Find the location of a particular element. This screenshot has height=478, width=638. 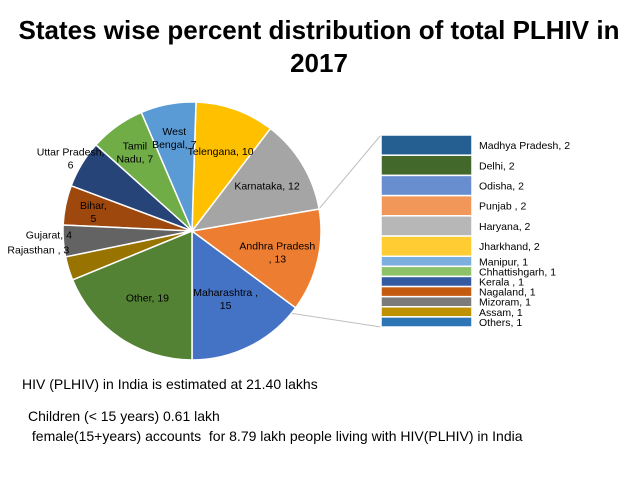

bar-label-haryana-2: Haryana, 2 is located at coordinates (505, 227).